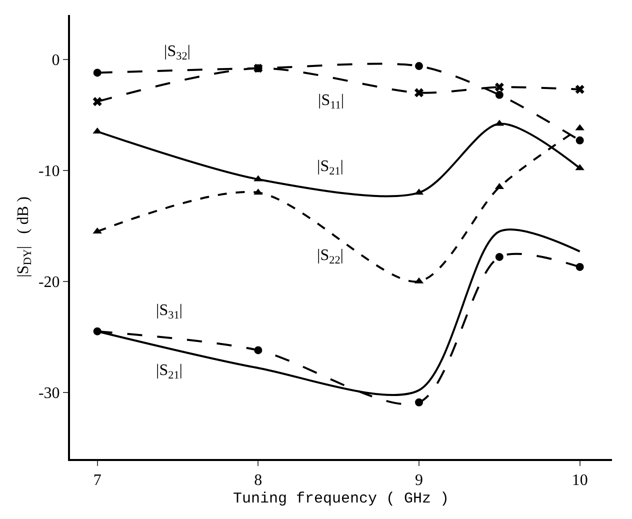 The image size is (632, 519). What do you see at coordinates (49, 282) in the screenshot?
I see `y-tick-label: -20` at bounding box center [49, 282].